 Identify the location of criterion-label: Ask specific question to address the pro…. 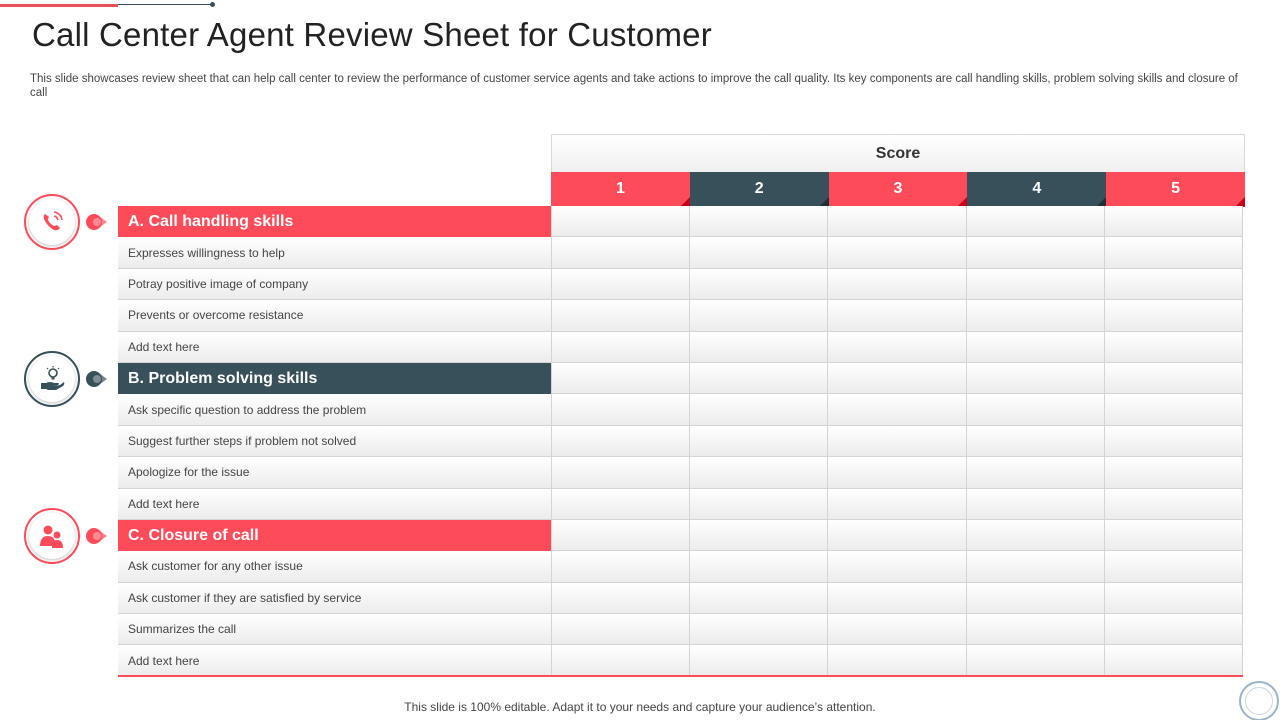
(334, 410).